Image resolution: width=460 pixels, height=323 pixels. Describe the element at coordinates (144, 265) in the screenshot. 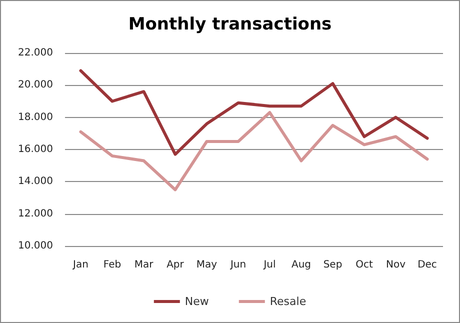

I see `x-tick-label: Mar` at that location.